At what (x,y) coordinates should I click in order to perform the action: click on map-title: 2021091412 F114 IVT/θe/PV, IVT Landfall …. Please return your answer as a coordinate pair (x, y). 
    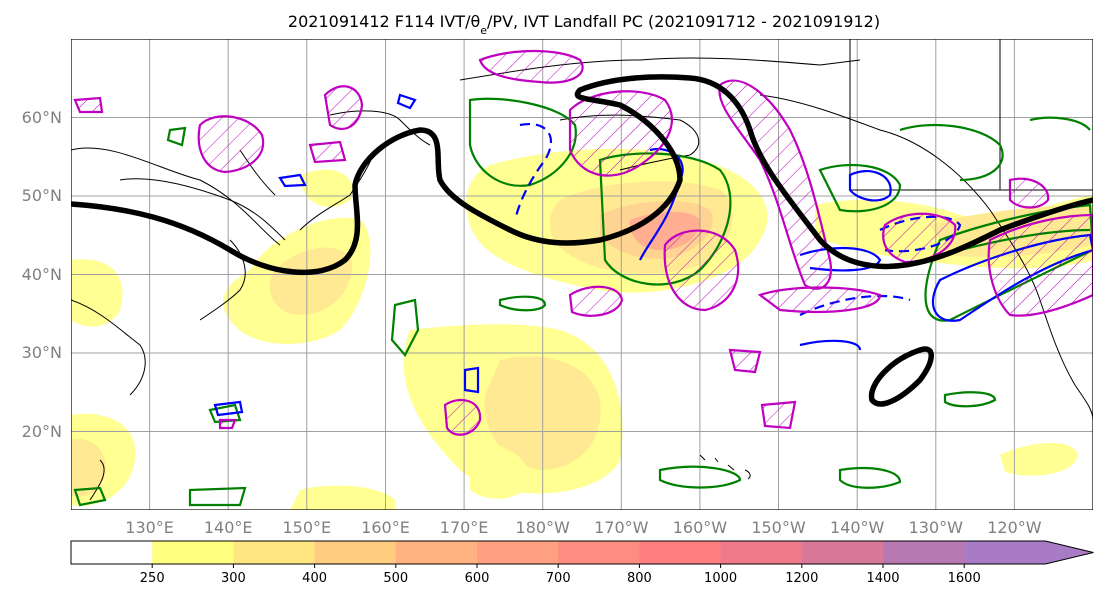
    Looking at the image, I should click on (584, 24).